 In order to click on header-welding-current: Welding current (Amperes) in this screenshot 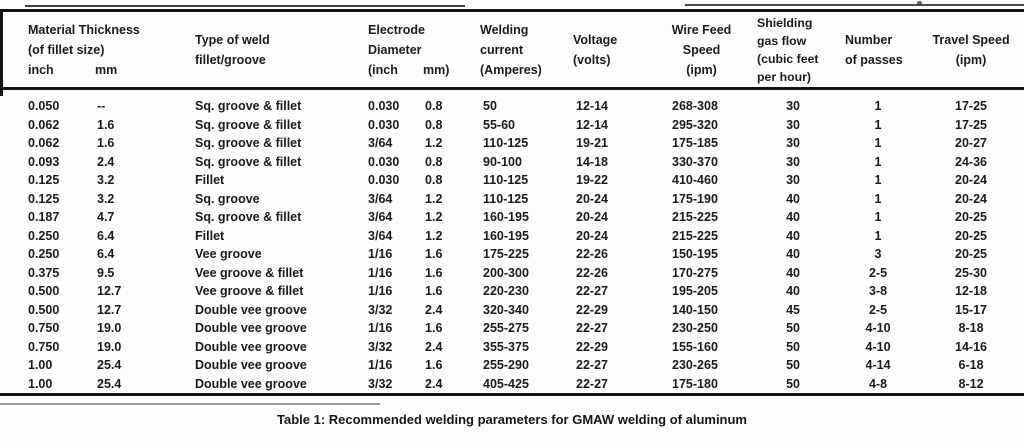, I will do `click(526, 50)`.